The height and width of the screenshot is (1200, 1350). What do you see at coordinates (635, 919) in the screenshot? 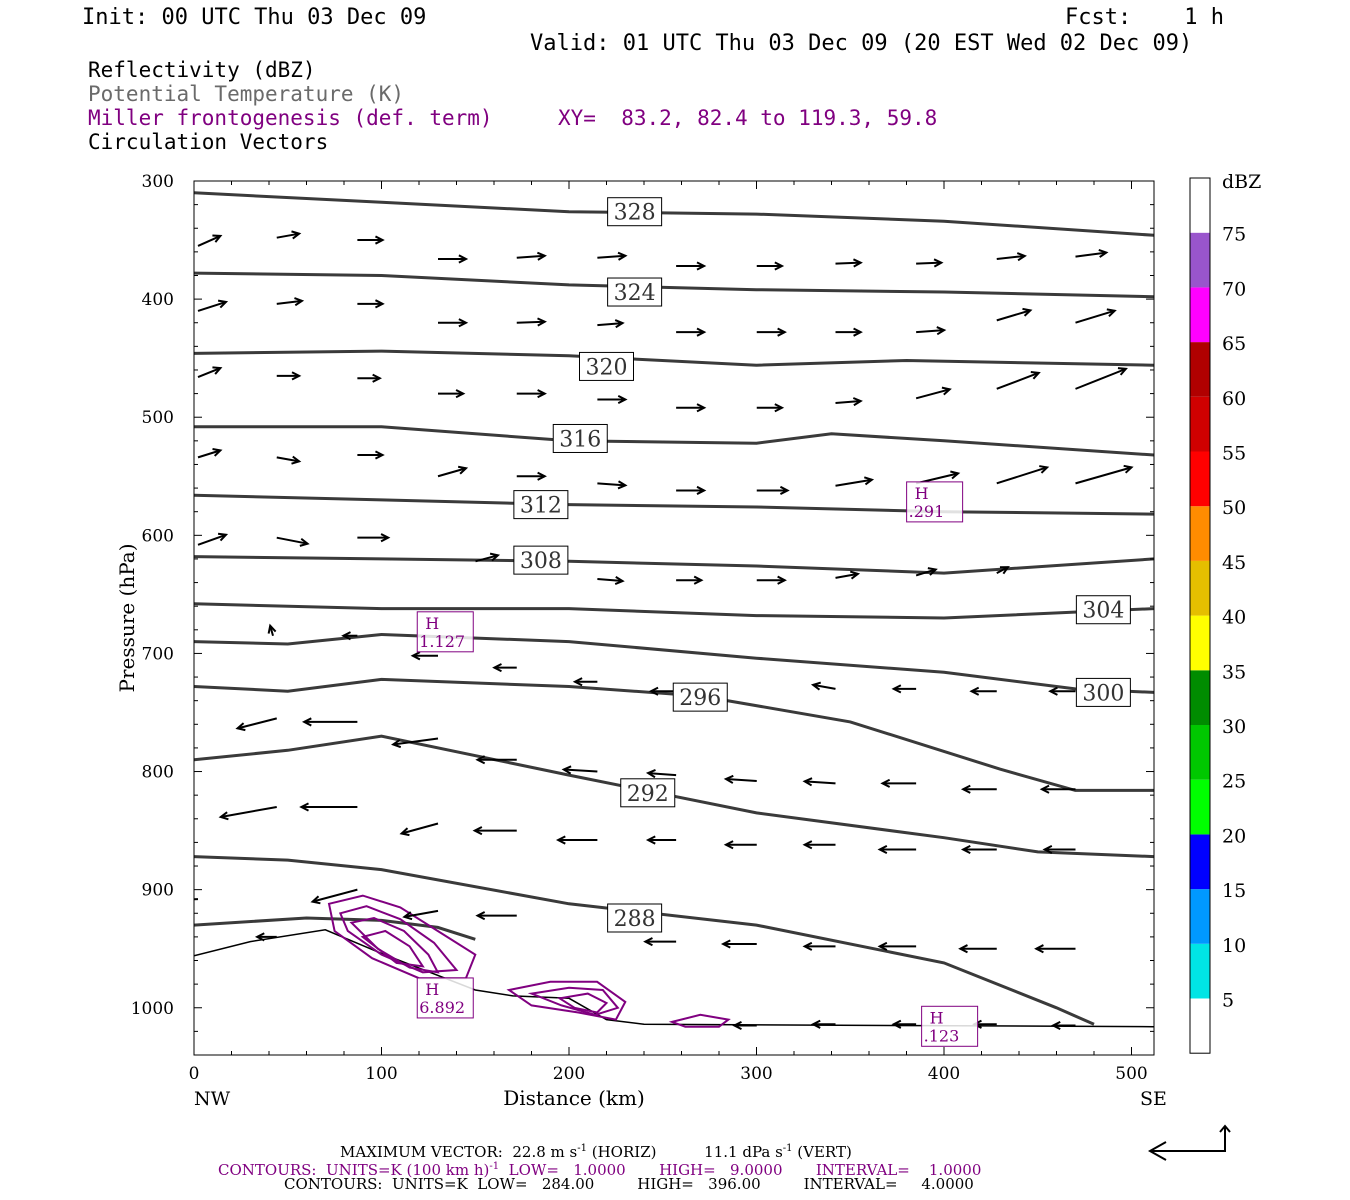
I see `svg-text: 288` at bounding box center [635, 919].